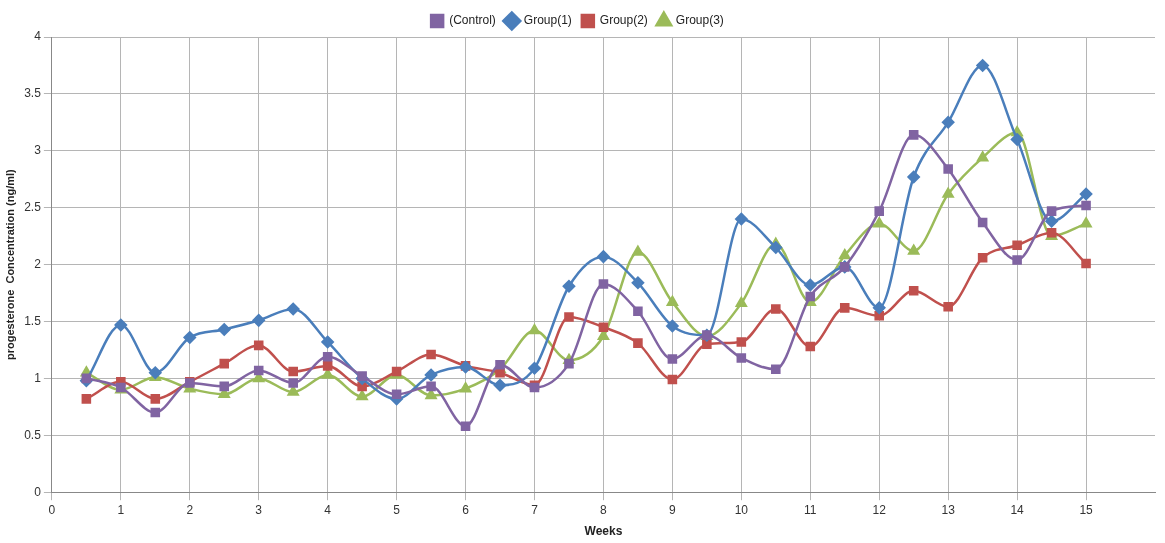 Image resolution: width=1165 pixels, height=543 pixels. What do you see at coordinates (673, 509) in the screenshot?
I see `x-tick-label: 9` at bounding box center [673, 509].